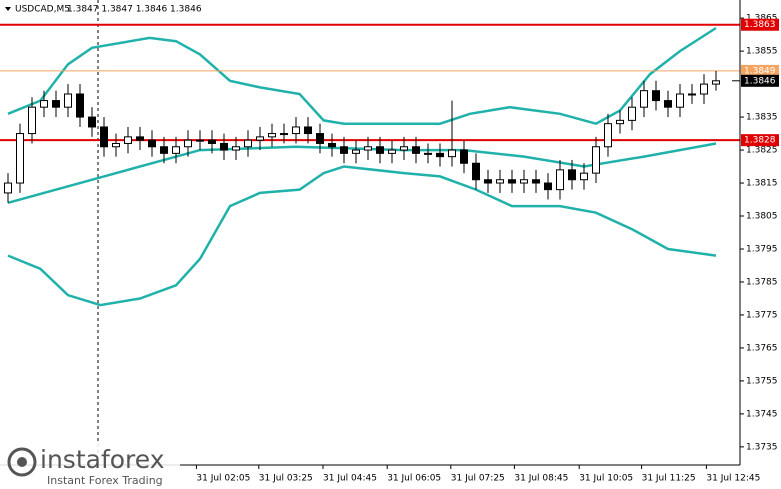 The height and width of the screenshot is (489, 781). What do you see at coordinates (8, 9) in the screenshot?
I see `menu-triangle` at bounding box center [8, 9].